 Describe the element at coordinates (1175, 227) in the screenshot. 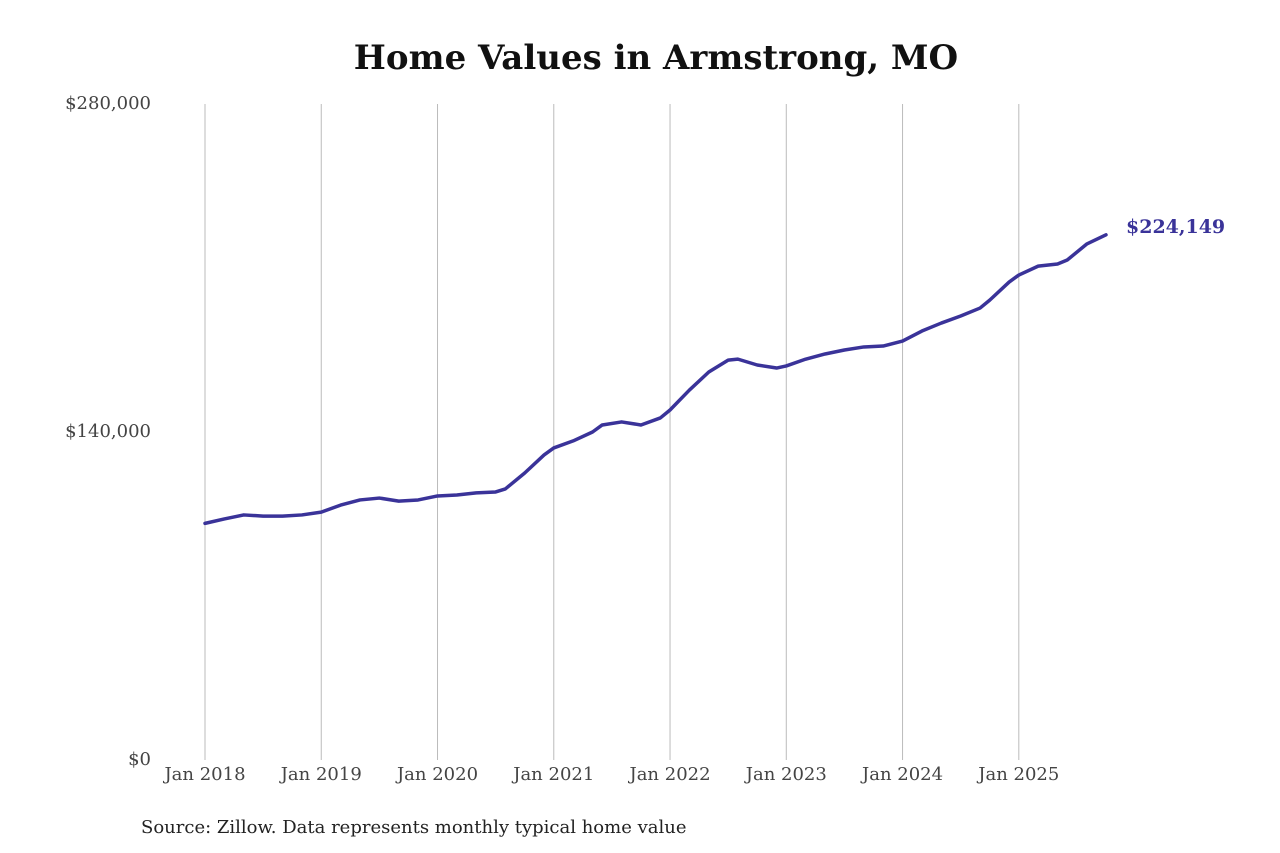

I see `value-label: $224,149` at that location.